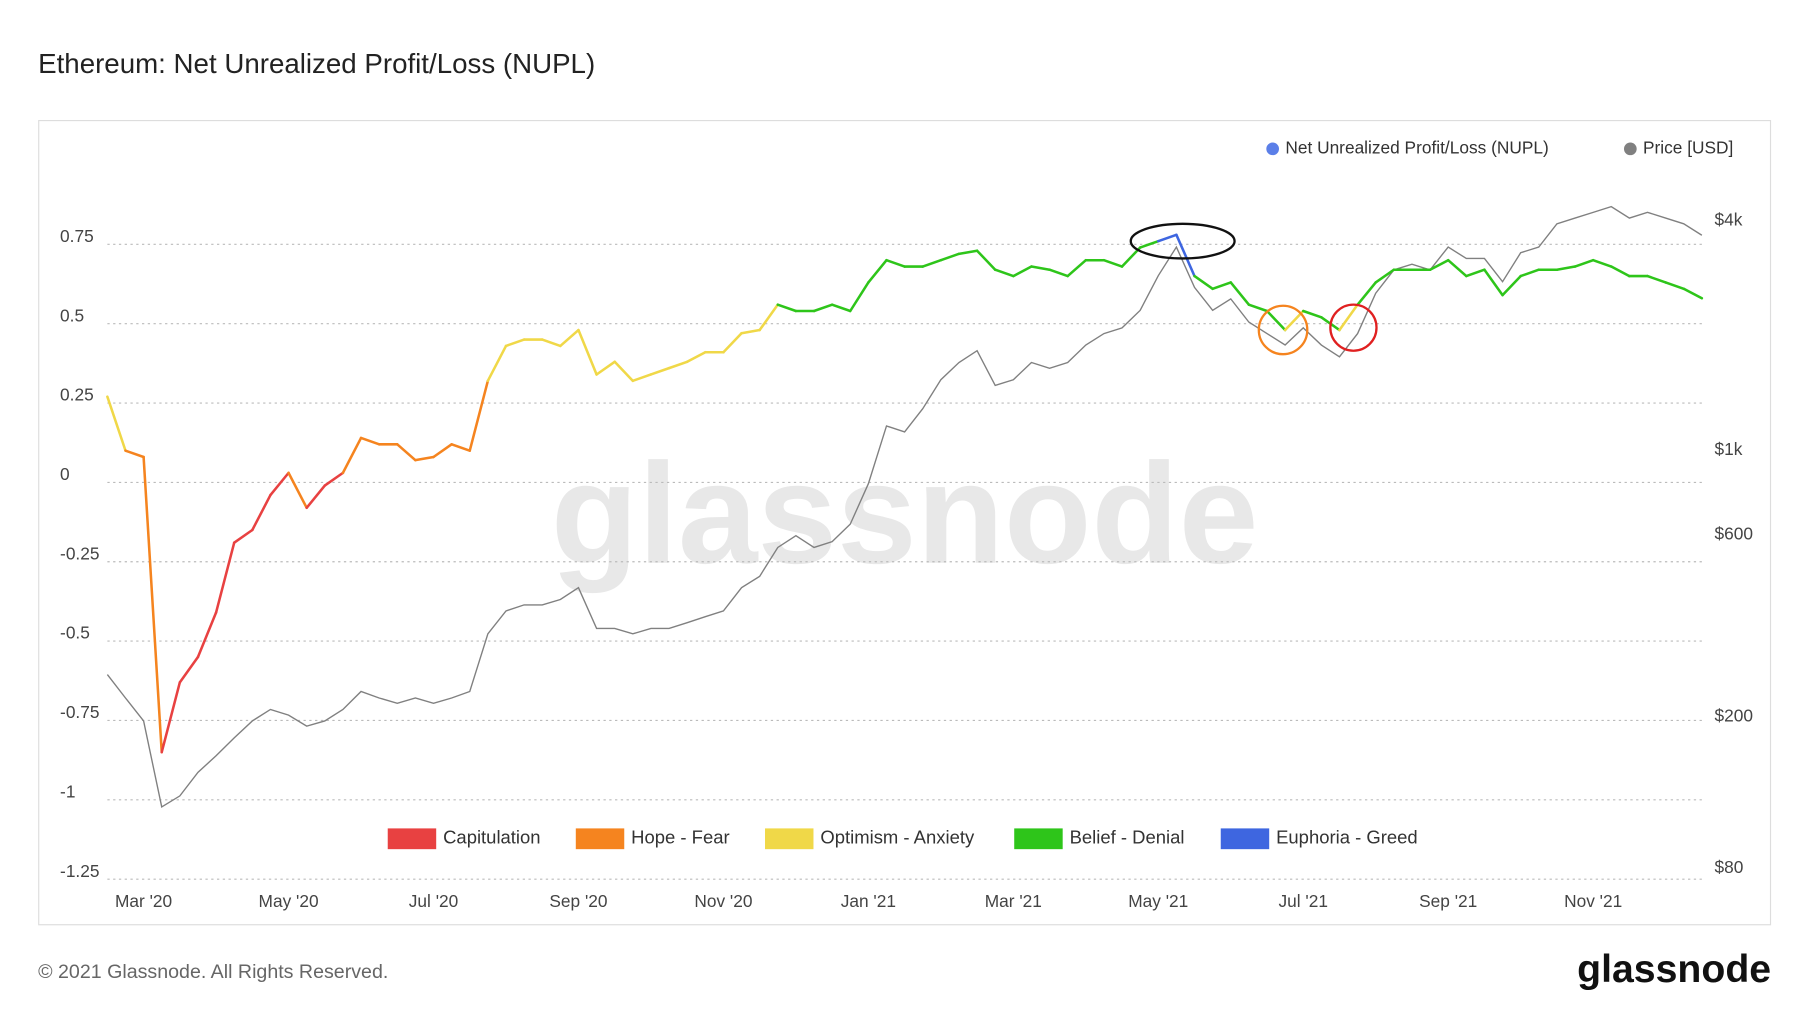  What do you see at coordinates (77, 395) in the screenshot?
I see `y-tick-label: 0.25` at bounding box center [77, 395].